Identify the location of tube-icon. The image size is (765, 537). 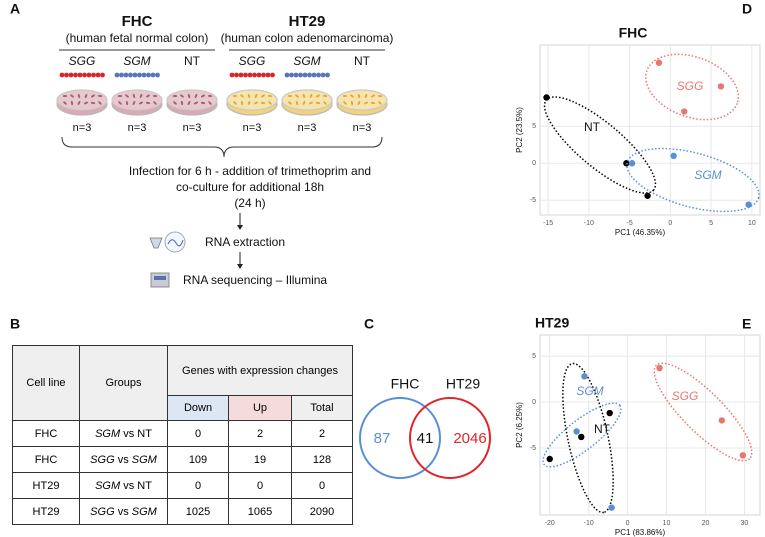
(156, 243).